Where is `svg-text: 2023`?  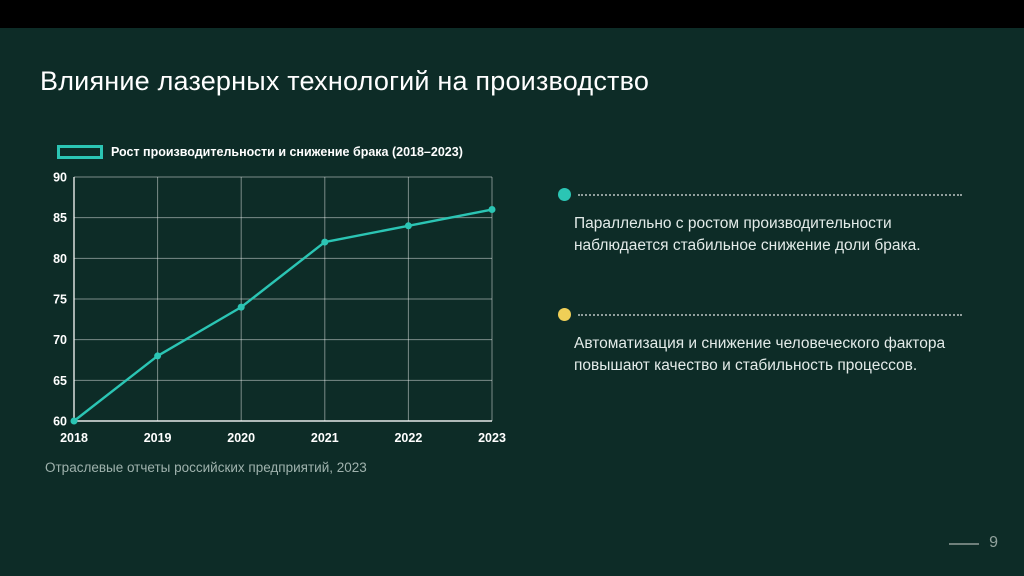 svg-text: 2023 is located at coordinates (492, 438).